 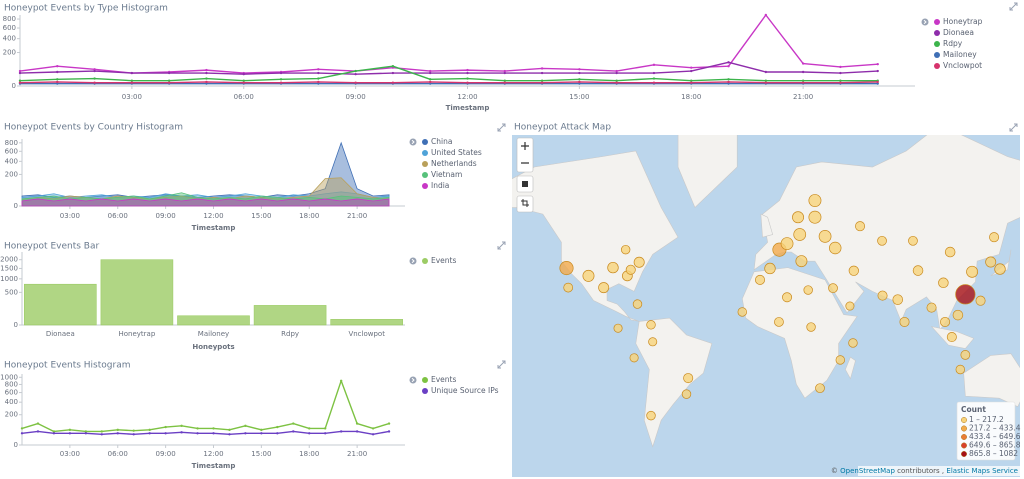 What do you see at coordinates (958, 32) in the screenshot?
I see `legend-label: Dionaea` at bounding box center [958, 32].